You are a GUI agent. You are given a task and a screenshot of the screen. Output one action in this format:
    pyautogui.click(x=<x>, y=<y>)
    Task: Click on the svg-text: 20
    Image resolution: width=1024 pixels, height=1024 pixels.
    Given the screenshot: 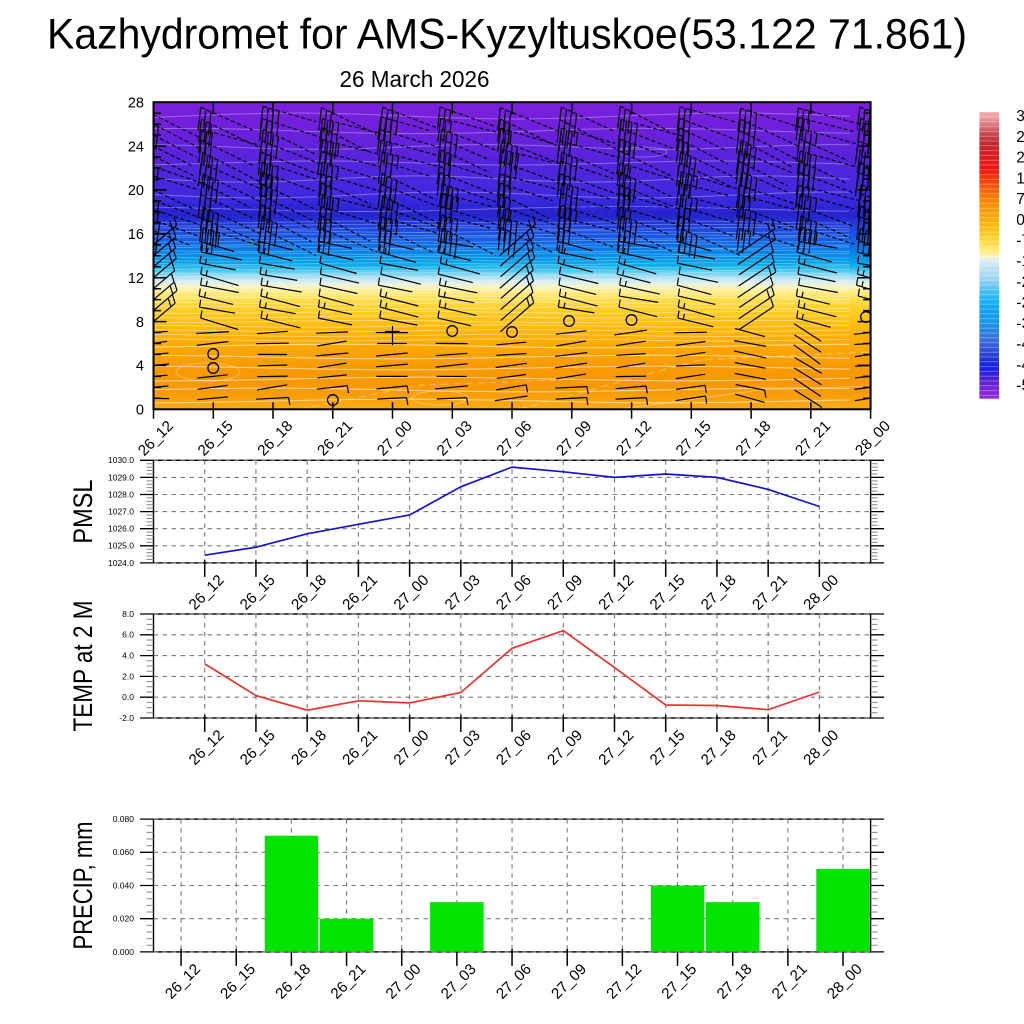 What is the action you would take?
    pyautogui.click(x=136, y=191)
    